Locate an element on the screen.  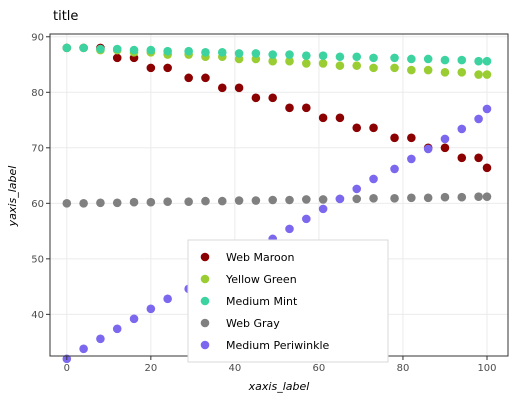
legend-label: Web Maroon is located at coordinates (260, 257).